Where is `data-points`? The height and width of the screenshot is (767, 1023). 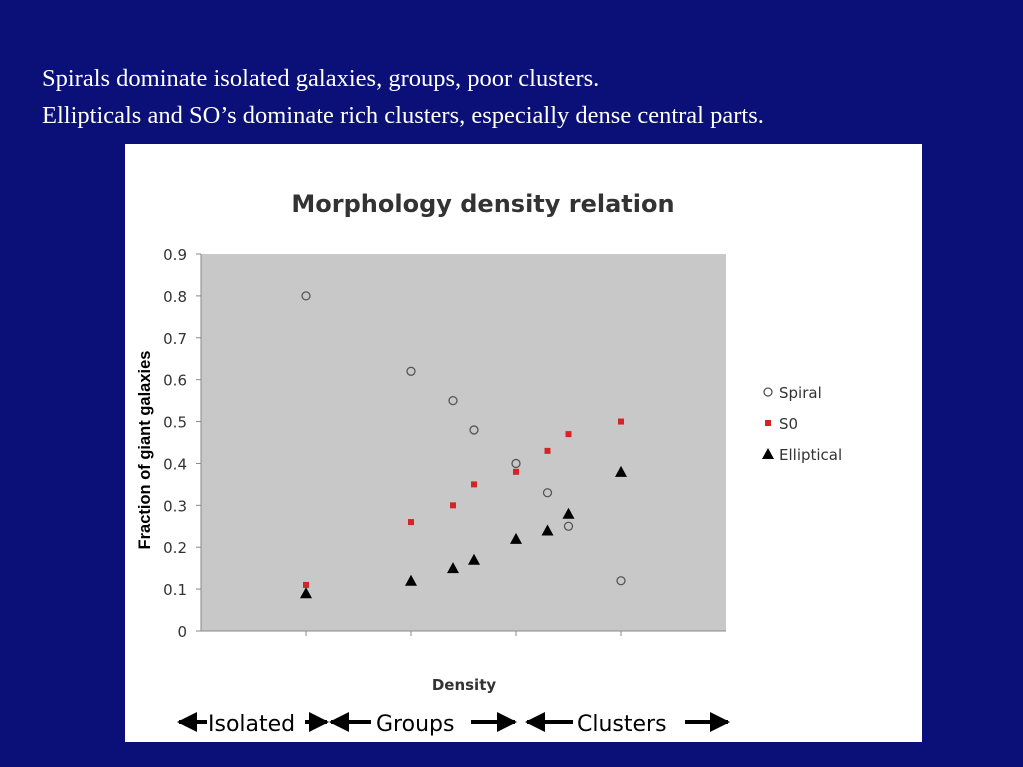
data-points is located at coordinates (463, 445).